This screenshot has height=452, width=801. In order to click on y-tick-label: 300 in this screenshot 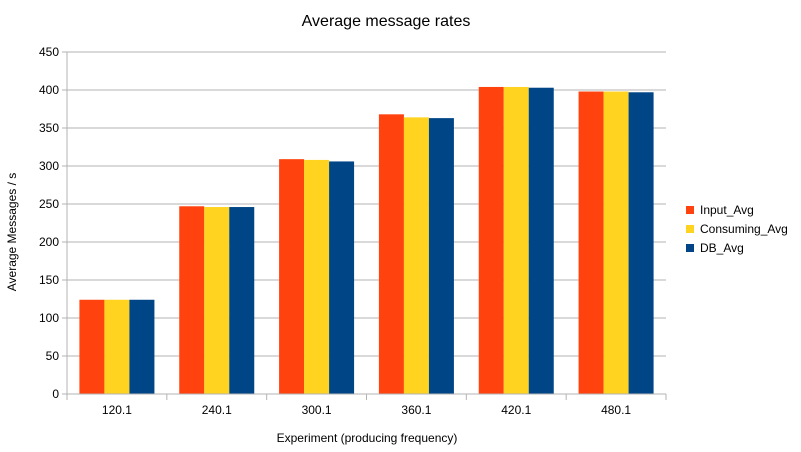, I will do `click(49, 166)`.